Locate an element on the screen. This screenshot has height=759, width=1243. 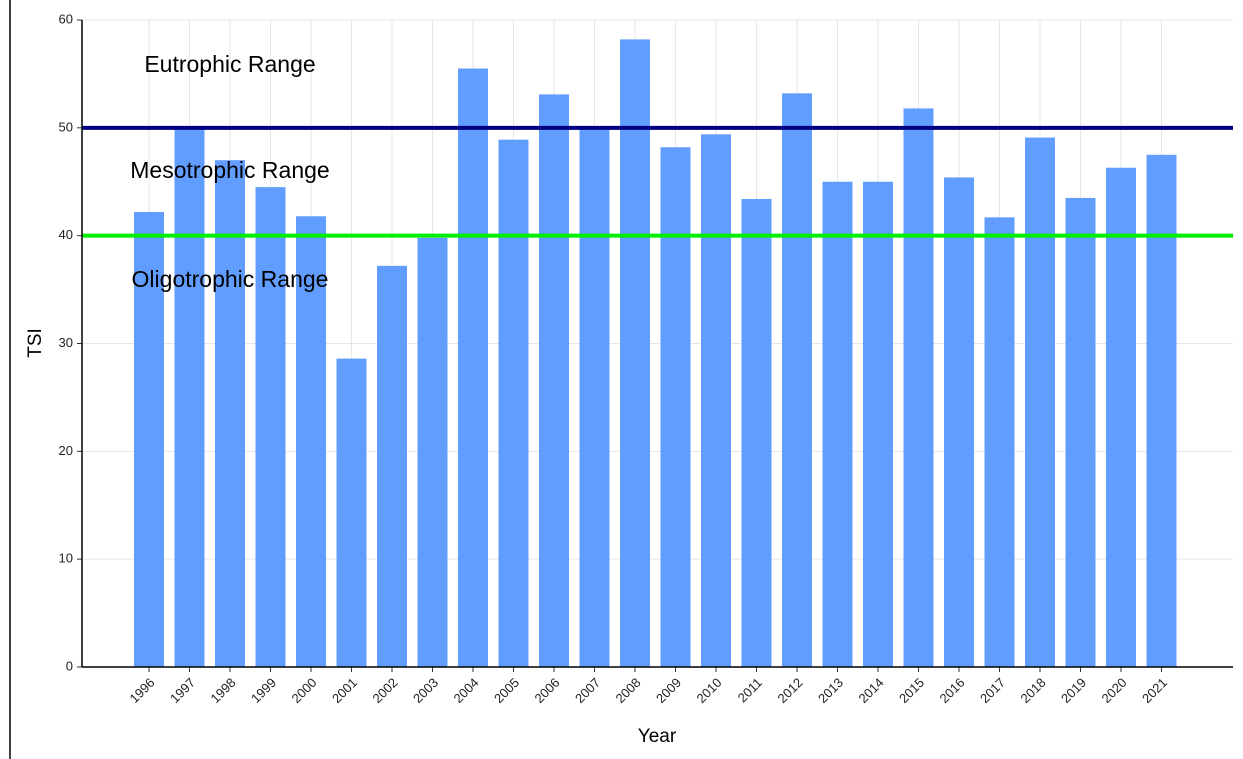
y-axis-title: TSI is located at coordinates (35, 343).